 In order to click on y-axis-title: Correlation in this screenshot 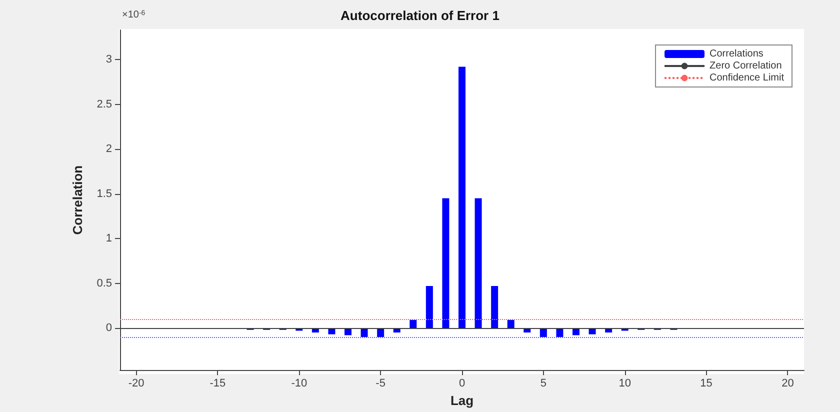, I will do `click(77, 200)`.